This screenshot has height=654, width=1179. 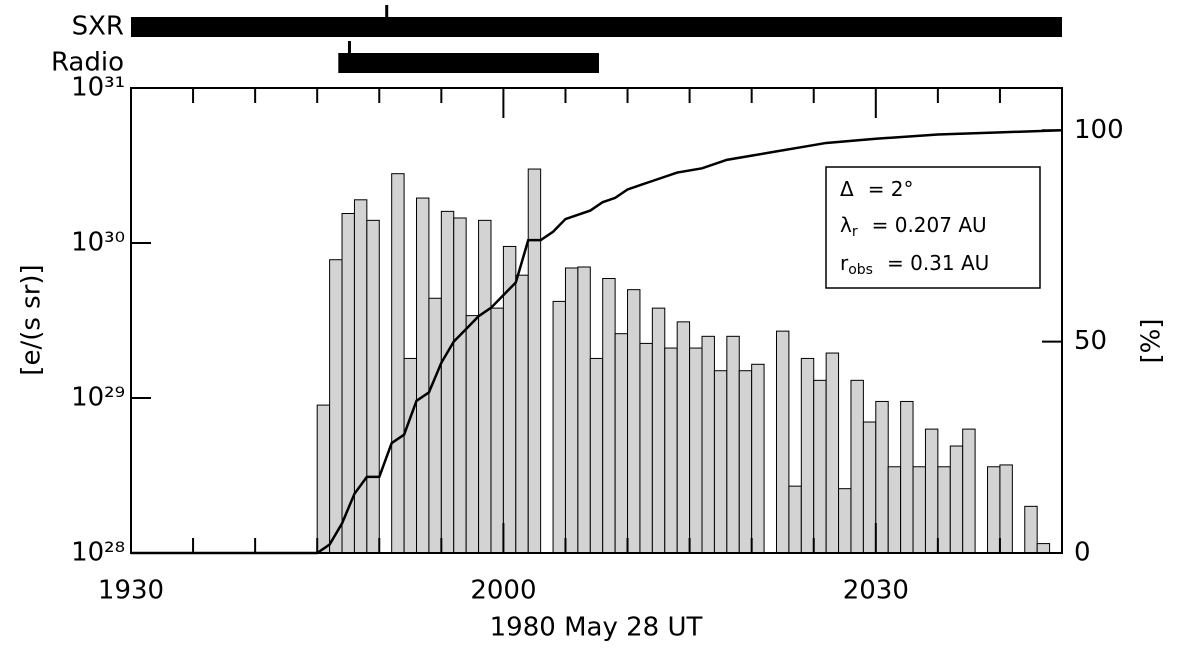 I want to click on y-tick-label: 10²⁹, so click(x=98, y=398).